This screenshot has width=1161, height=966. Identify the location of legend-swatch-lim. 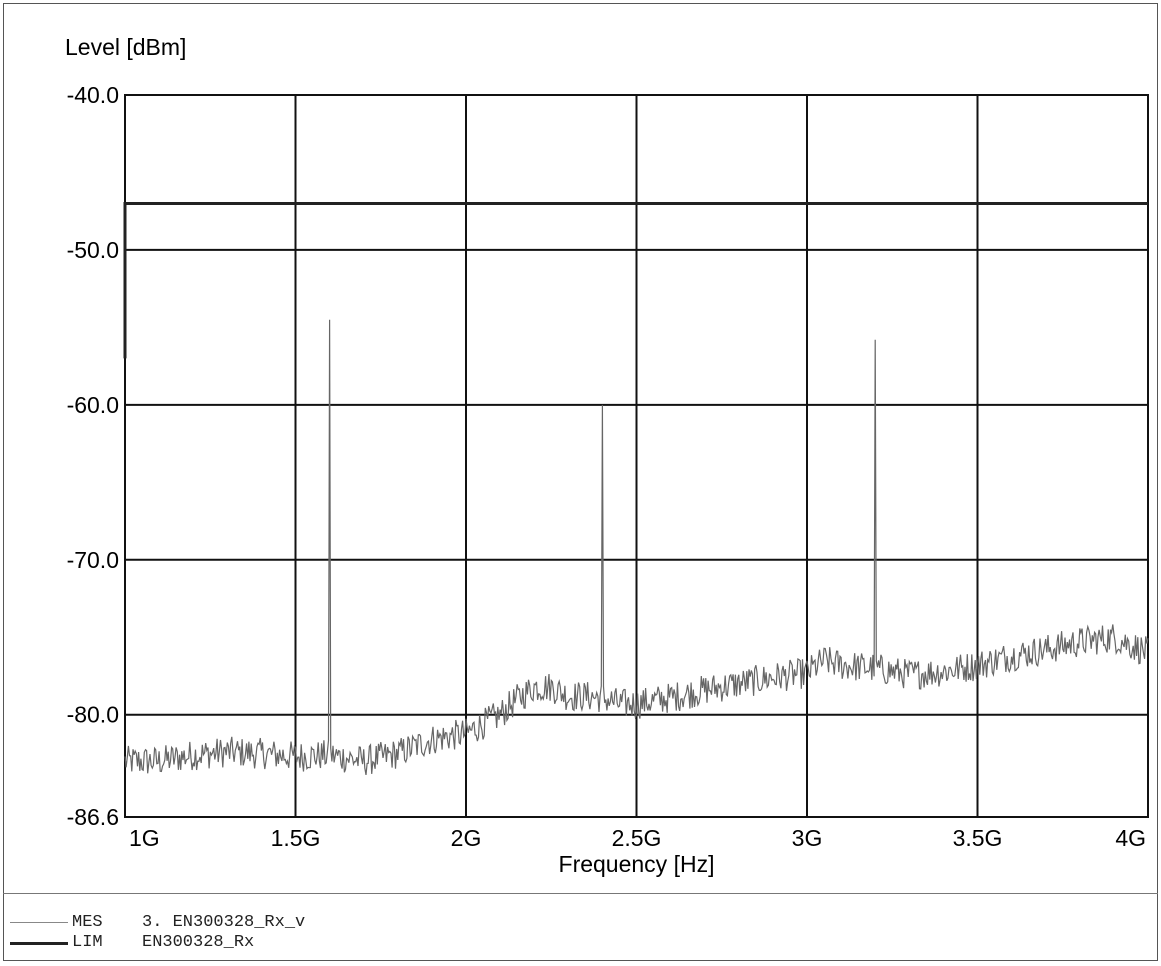
(39, 942).